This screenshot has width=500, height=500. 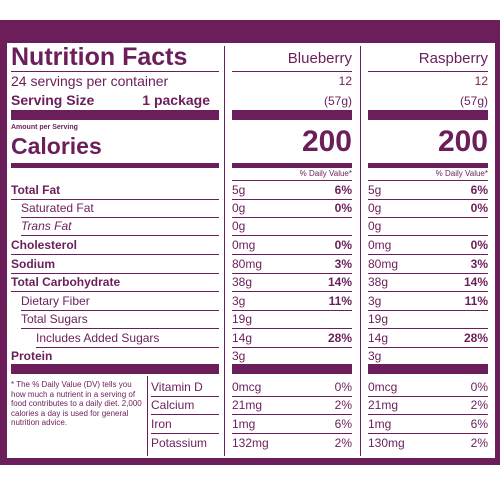 What do you see at coordinates (345, 81) in the screenshot?
I see `column-servings: 12` at bounding box center [345, 81].